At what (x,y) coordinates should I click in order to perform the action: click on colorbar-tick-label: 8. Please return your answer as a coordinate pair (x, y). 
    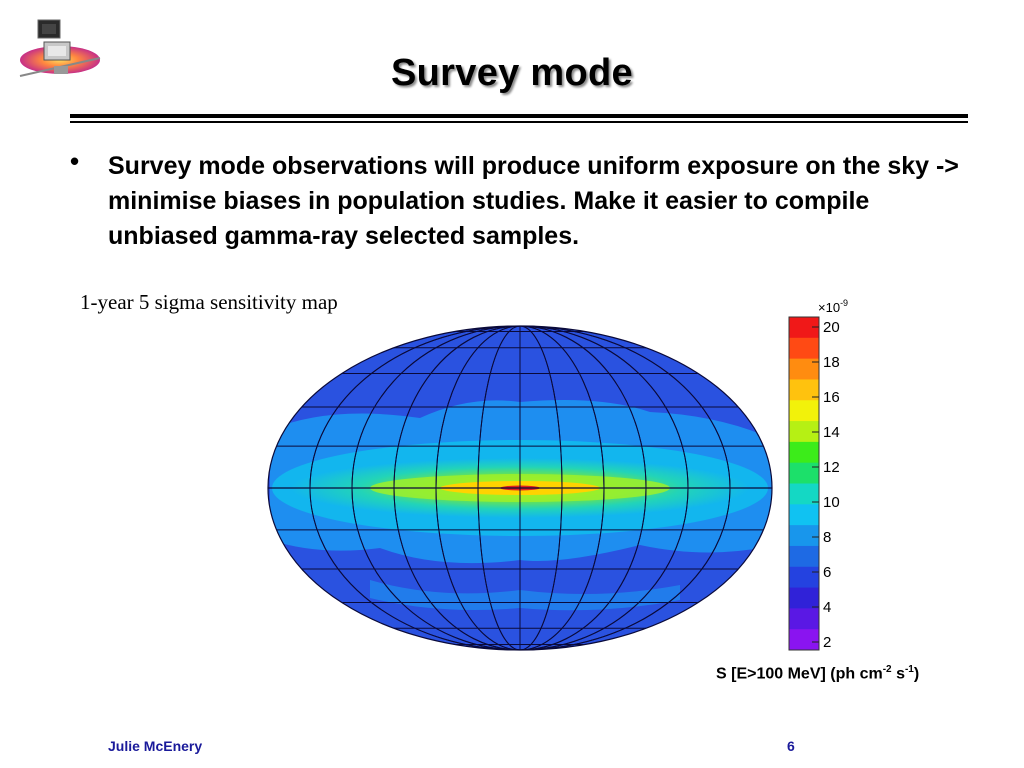
    Looking at the image, I should click on (827, 537).